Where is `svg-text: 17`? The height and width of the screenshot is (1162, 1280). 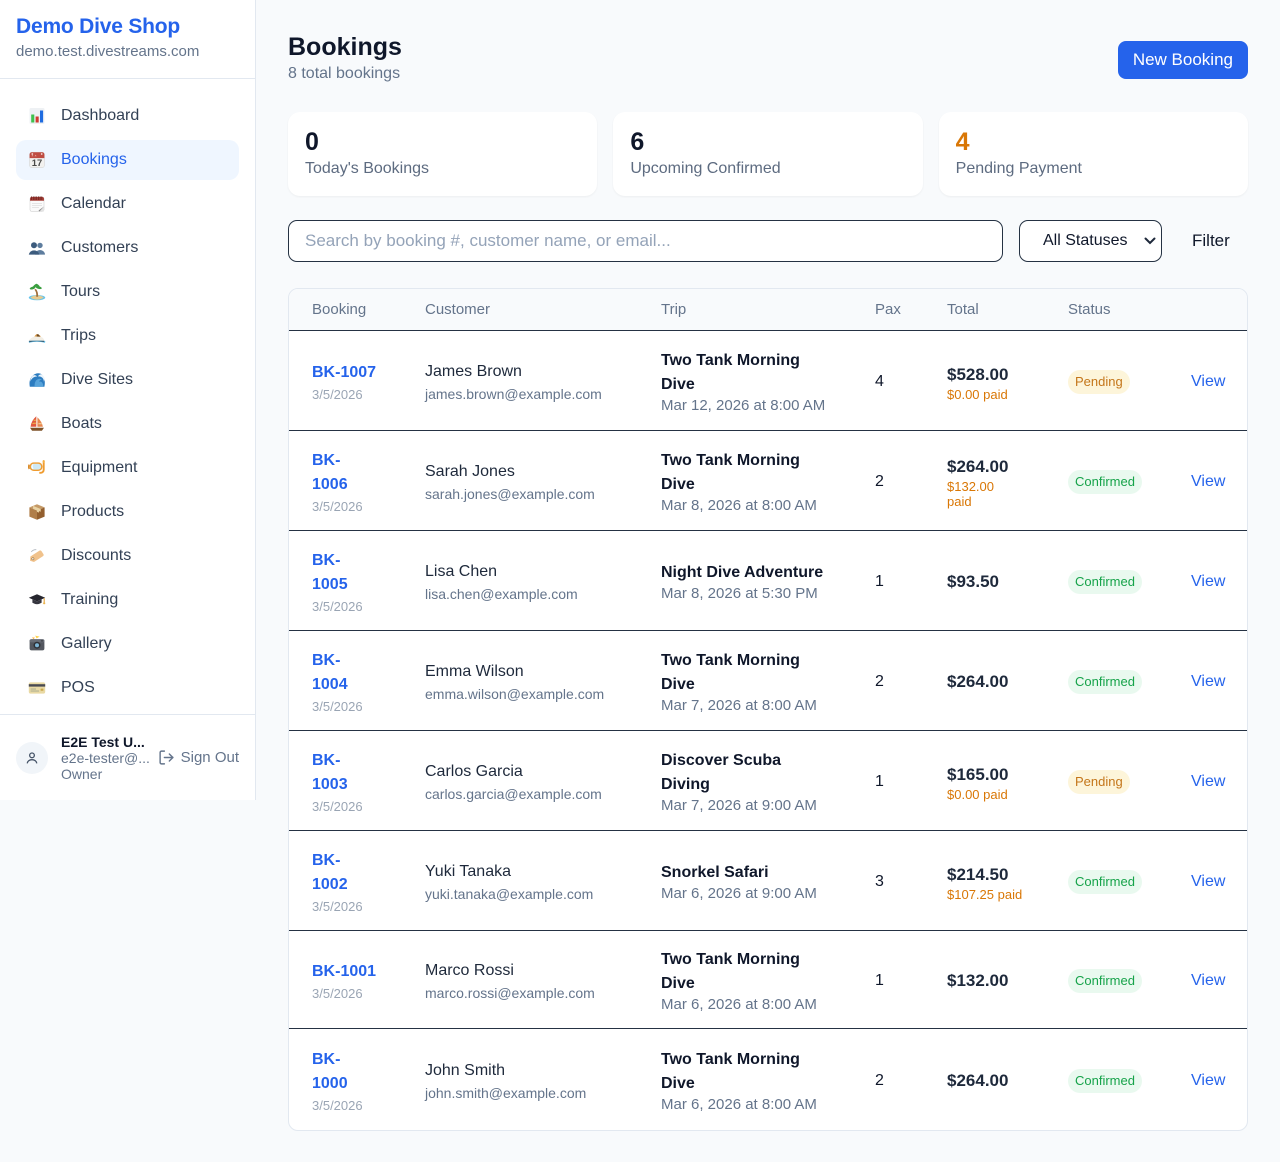
svg-text: 17 is located at coordinates (37, 162).